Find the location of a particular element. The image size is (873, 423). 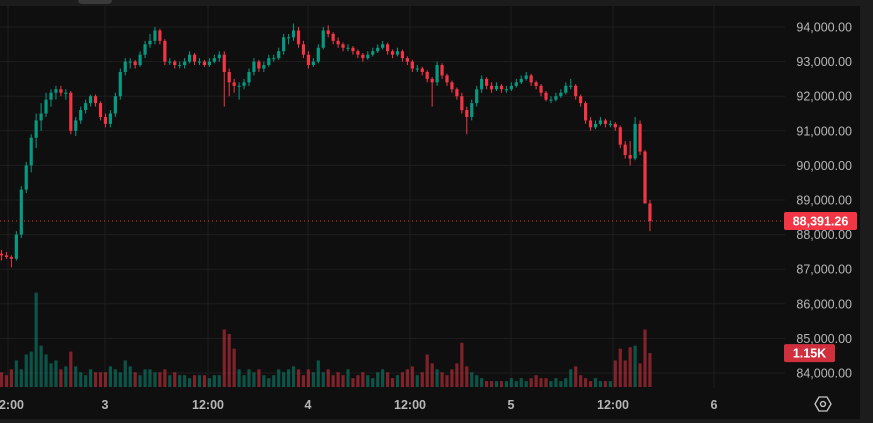

last-volume-badge: 1.15K is located at coordinates (809, 353).